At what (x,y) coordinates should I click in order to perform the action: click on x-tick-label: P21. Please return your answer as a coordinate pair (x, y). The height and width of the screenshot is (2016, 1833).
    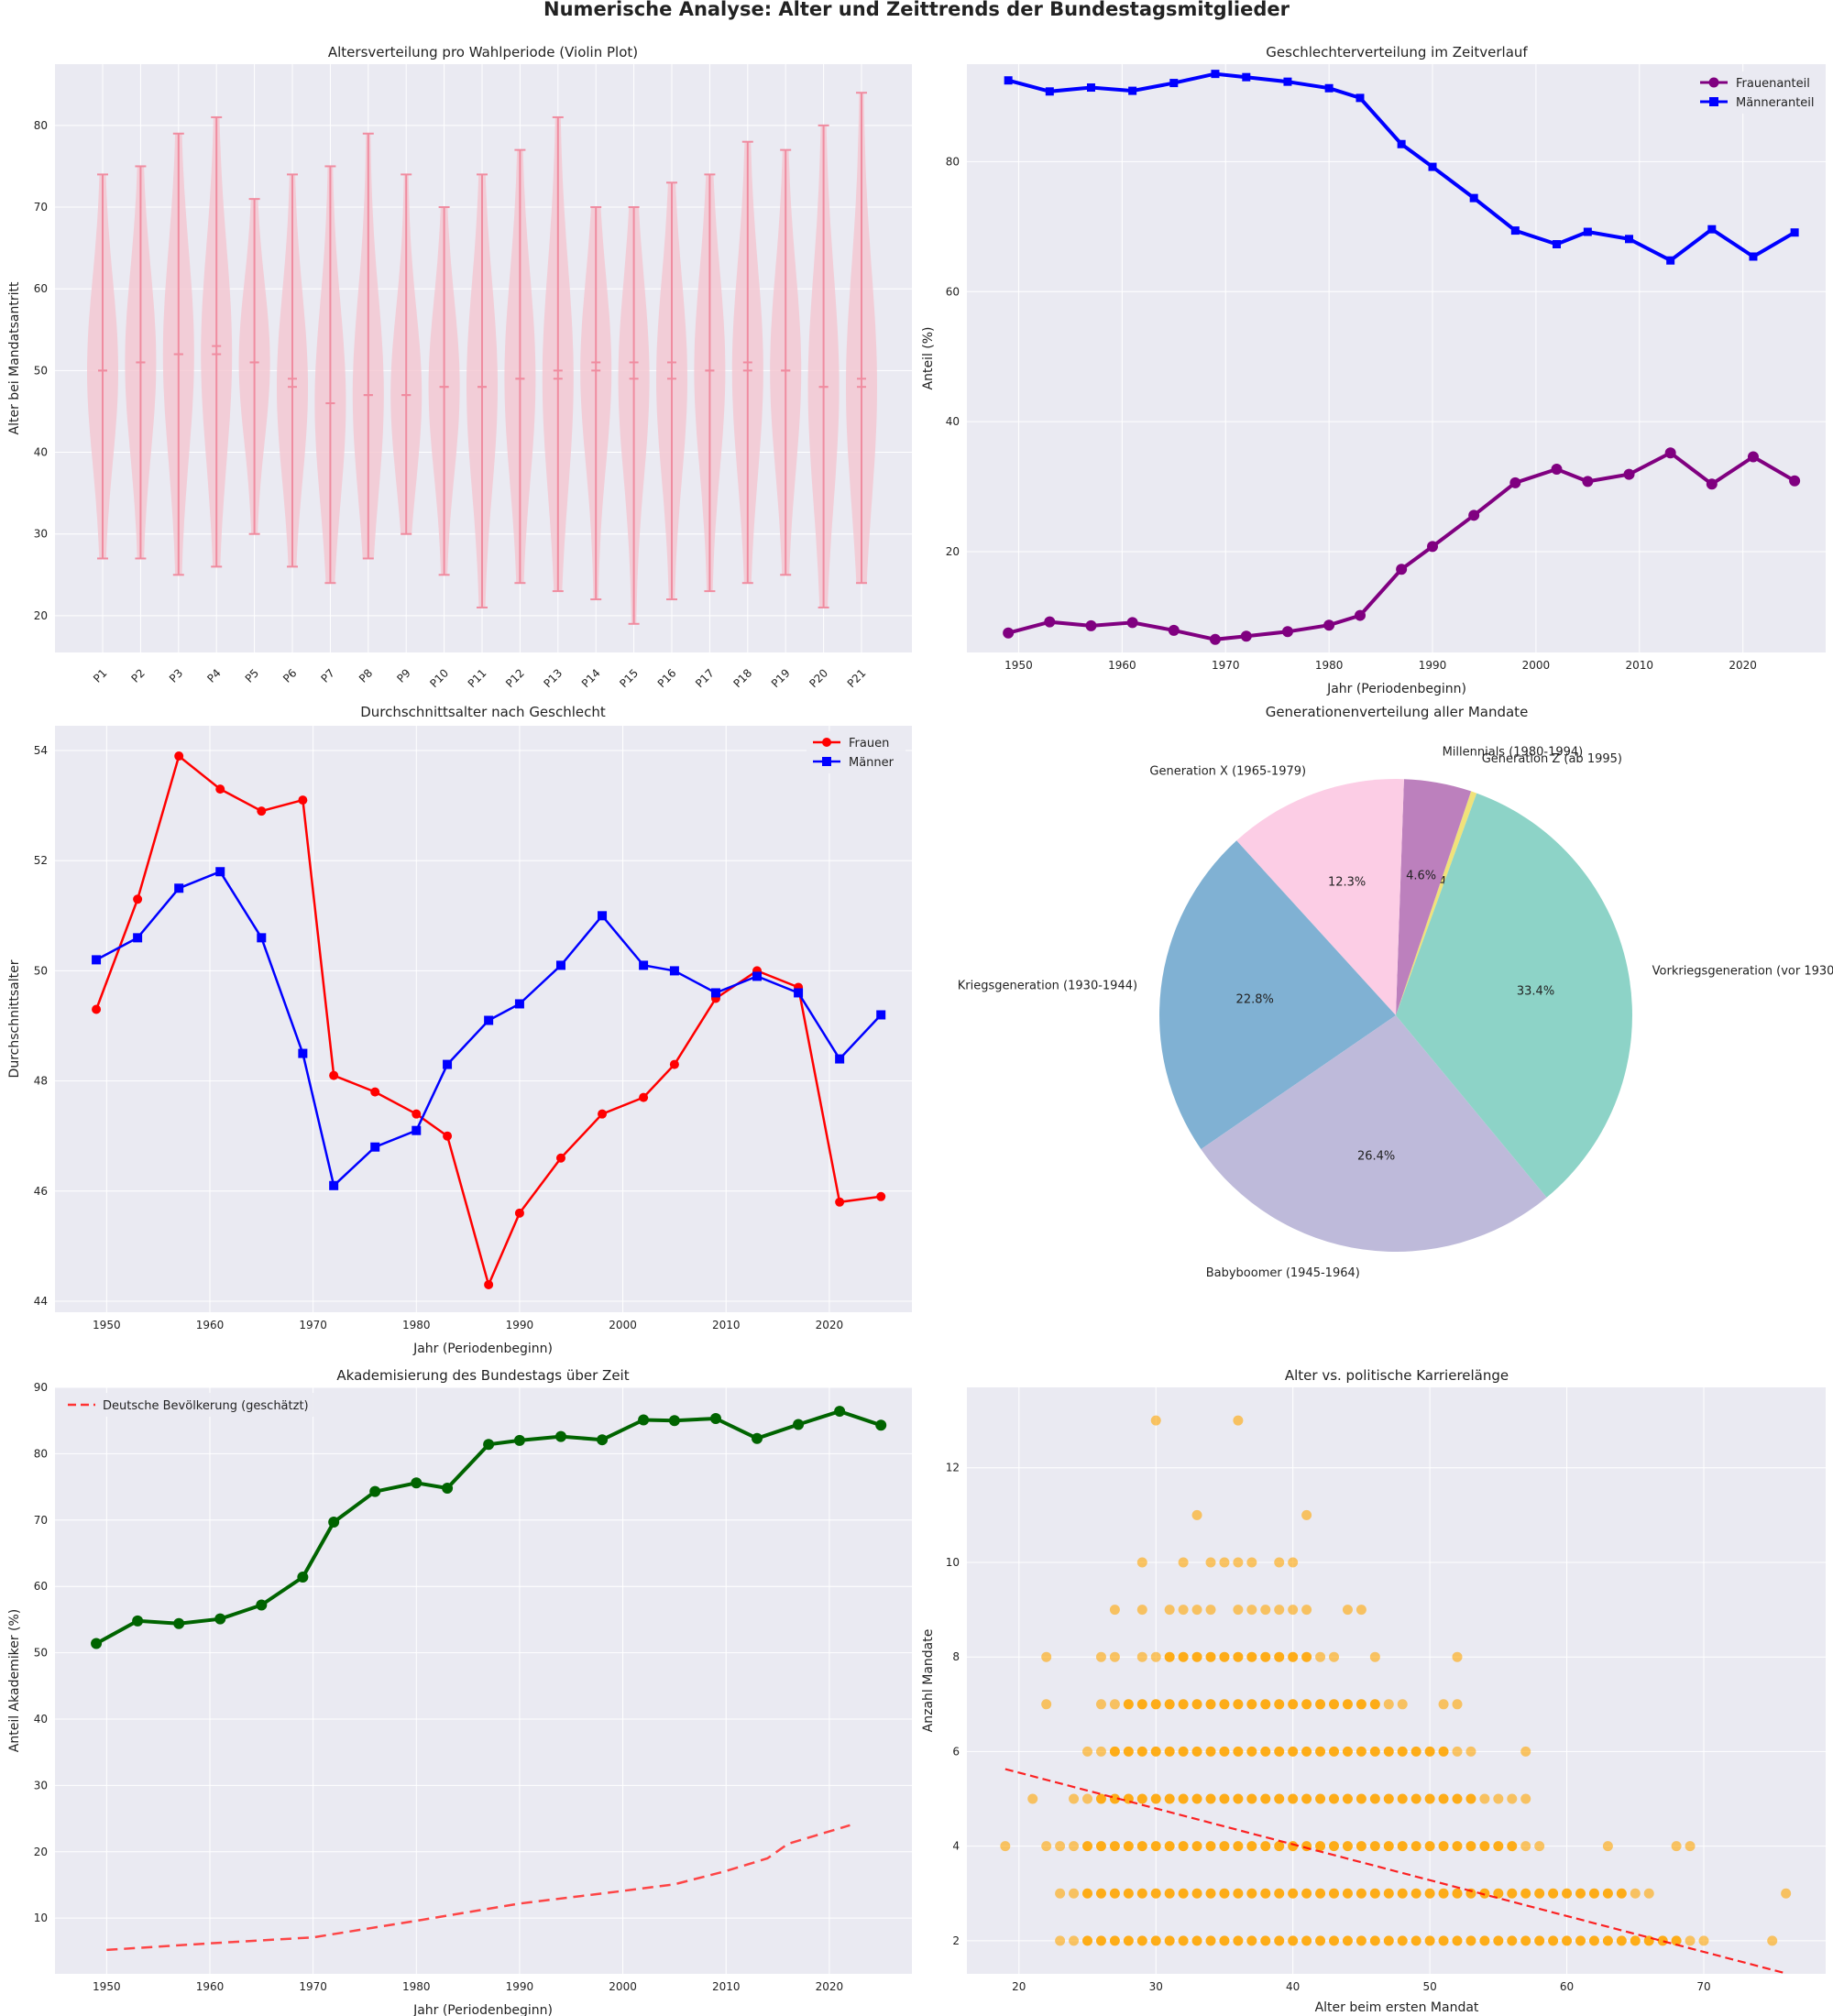
    Looking at the image, I should click on (857, 678).